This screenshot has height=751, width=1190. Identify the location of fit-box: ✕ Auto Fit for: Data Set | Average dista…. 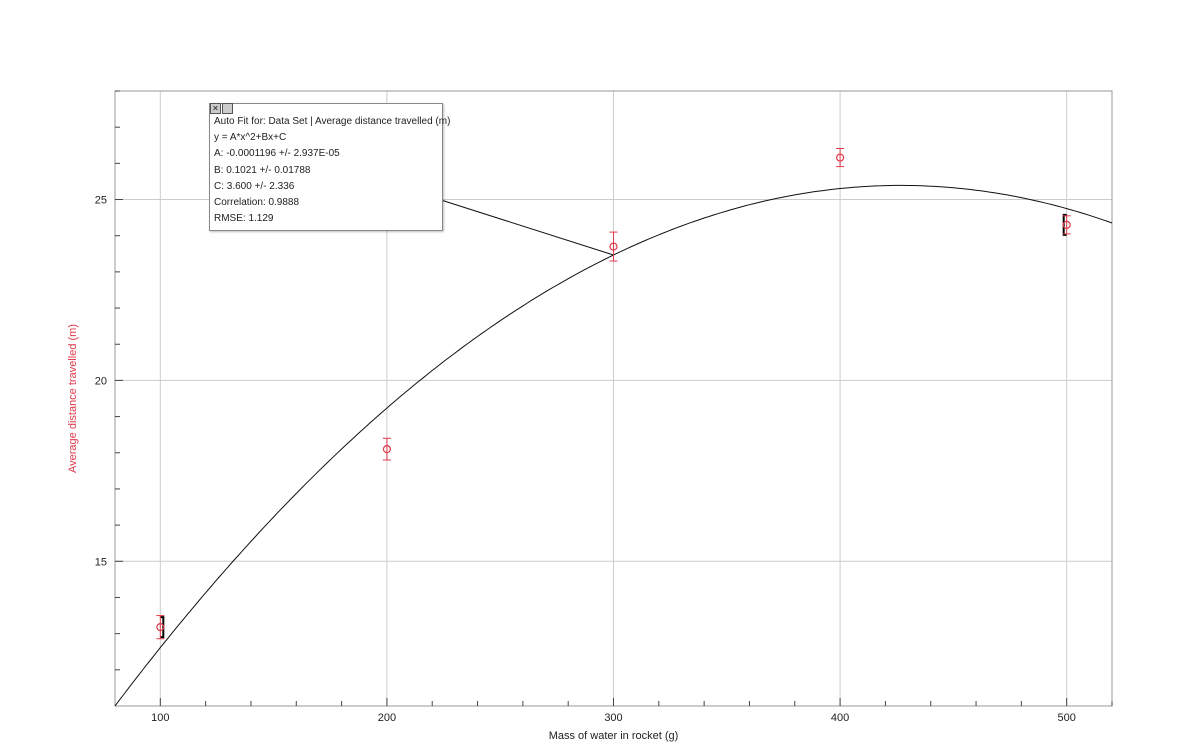
(330, 167).